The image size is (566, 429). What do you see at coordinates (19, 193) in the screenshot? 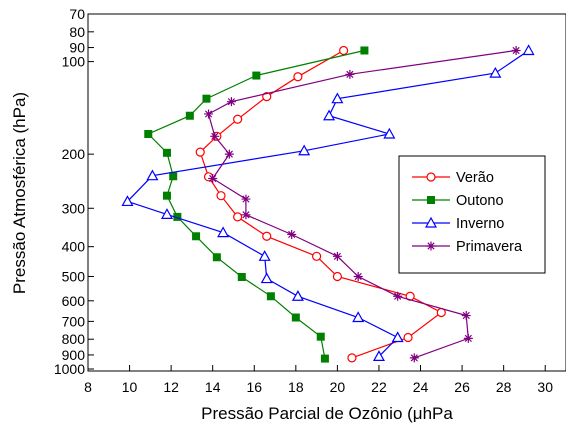
I see `y-axis-title: Pressão Atmosférica (hPa)` at bounding box center [19, 193].